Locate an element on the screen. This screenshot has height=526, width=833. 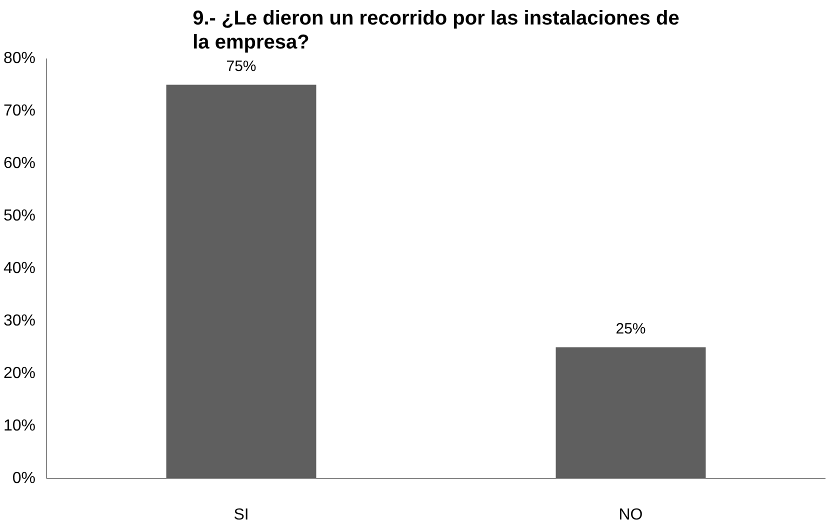
data-label: 25% is located at coordinates (631, 329).